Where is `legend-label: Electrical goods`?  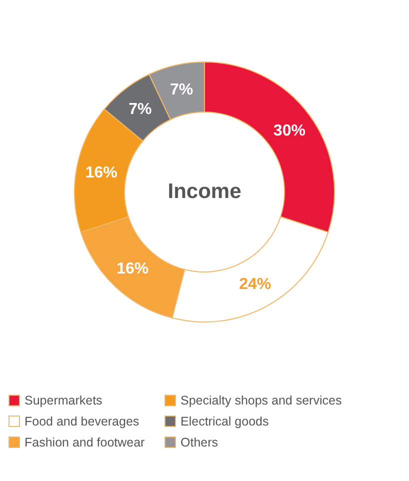
legend-label: Electrical goods is located at coordinates (224, 421).